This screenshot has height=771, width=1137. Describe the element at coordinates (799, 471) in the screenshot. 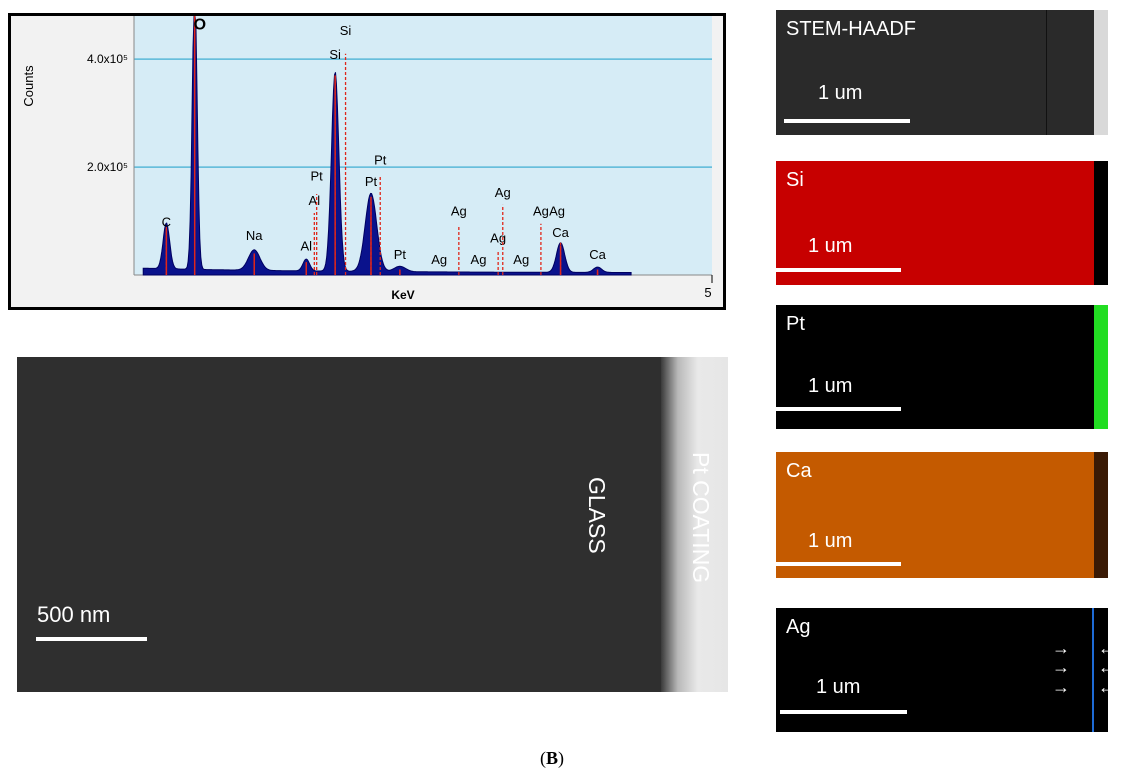

I see `map-label-ca: Ca` at that location.